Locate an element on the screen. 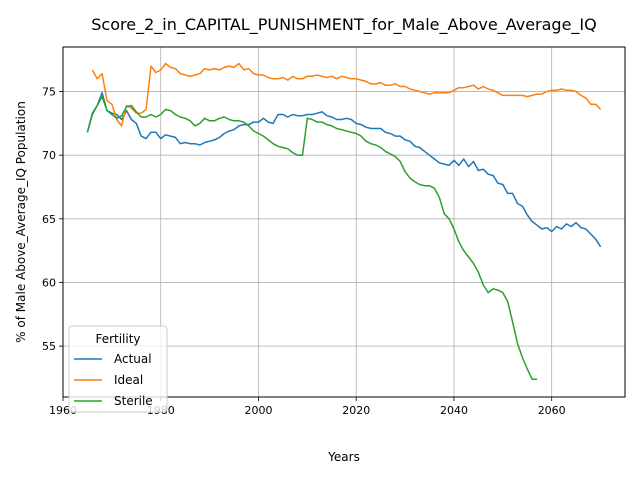 The height and width of the screenshot is (484, 640). legend-label-ideal: Ideal is located at coordinates (128, 380).